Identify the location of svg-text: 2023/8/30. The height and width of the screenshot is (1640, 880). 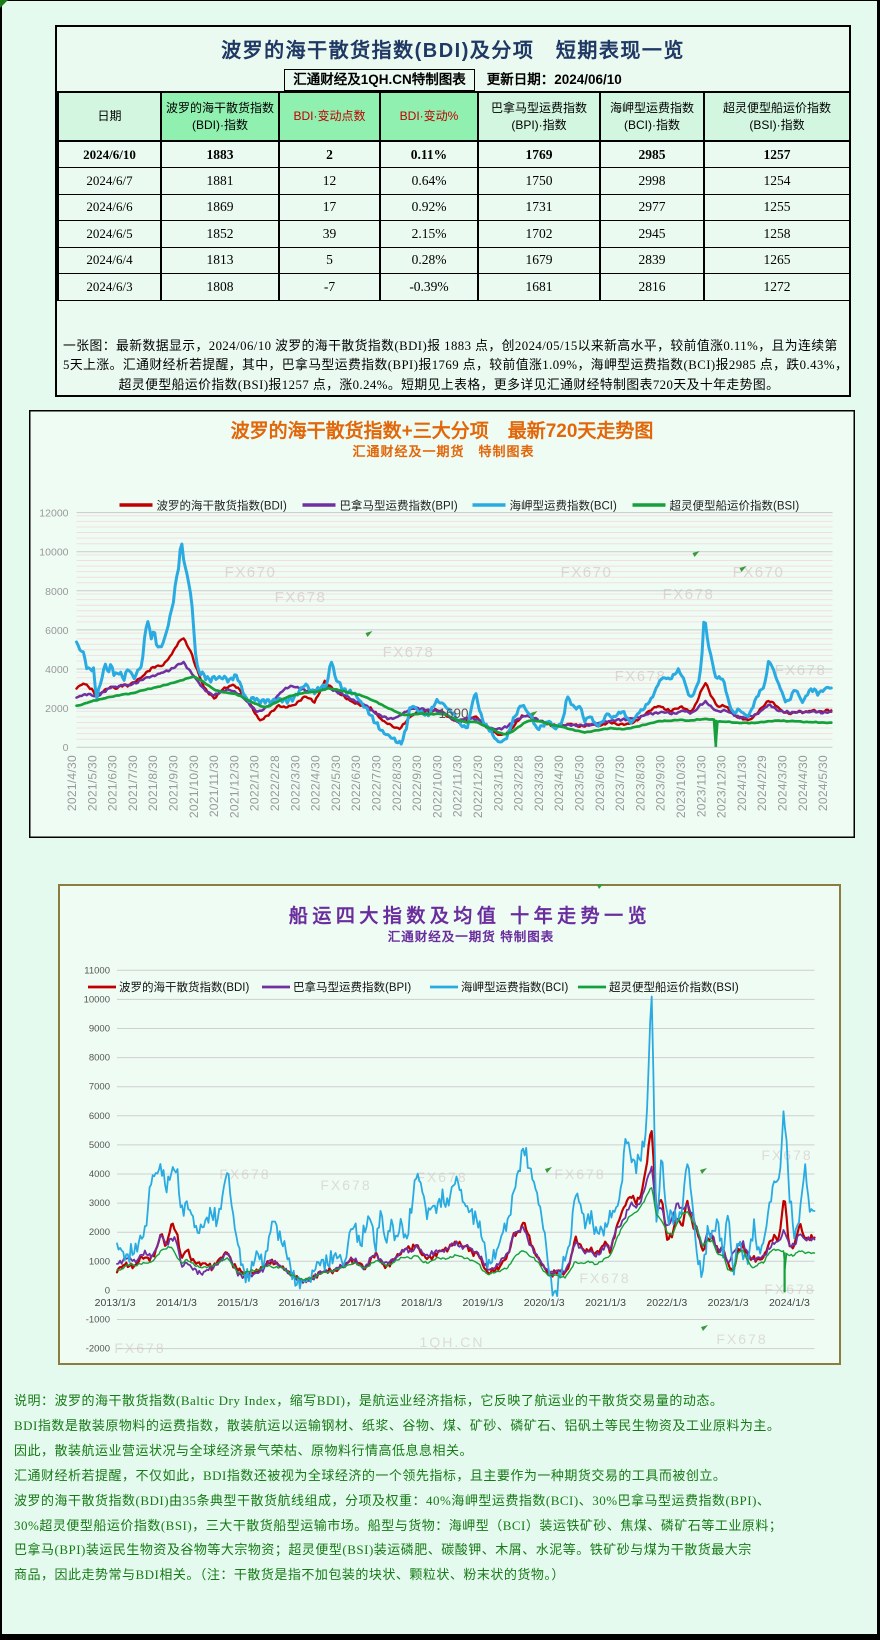
(640, 783).